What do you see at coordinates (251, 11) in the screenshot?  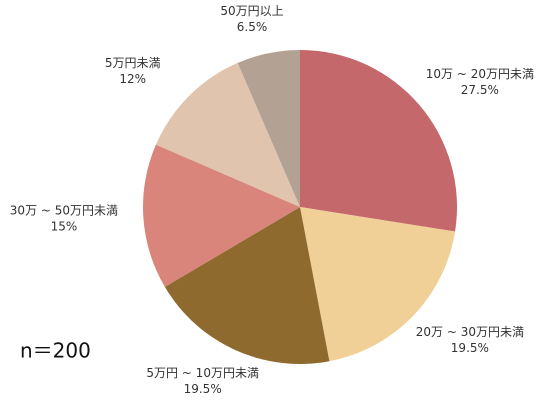 I see `slice-label: 50万円以上` at bounding box center [251, 11].